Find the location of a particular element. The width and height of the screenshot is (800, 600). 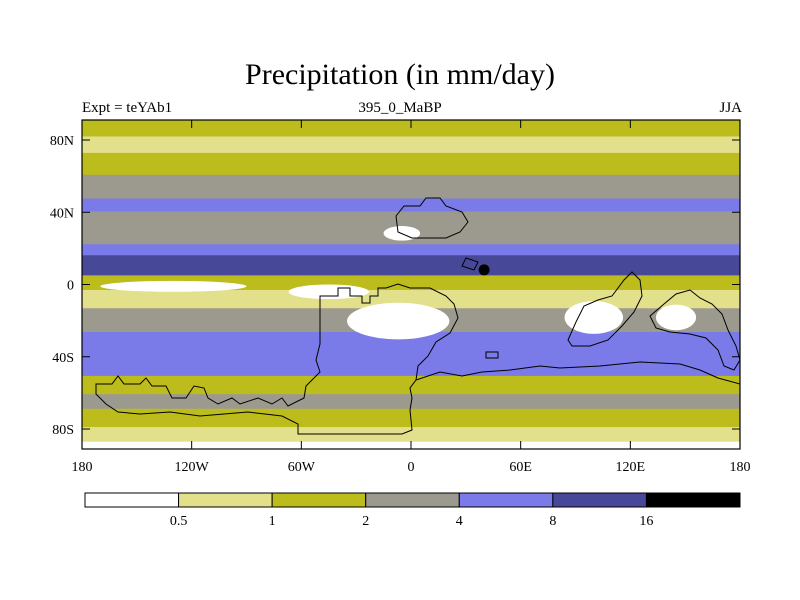

time-label: 395_0_MaBP is located at coordinates (400, 108).